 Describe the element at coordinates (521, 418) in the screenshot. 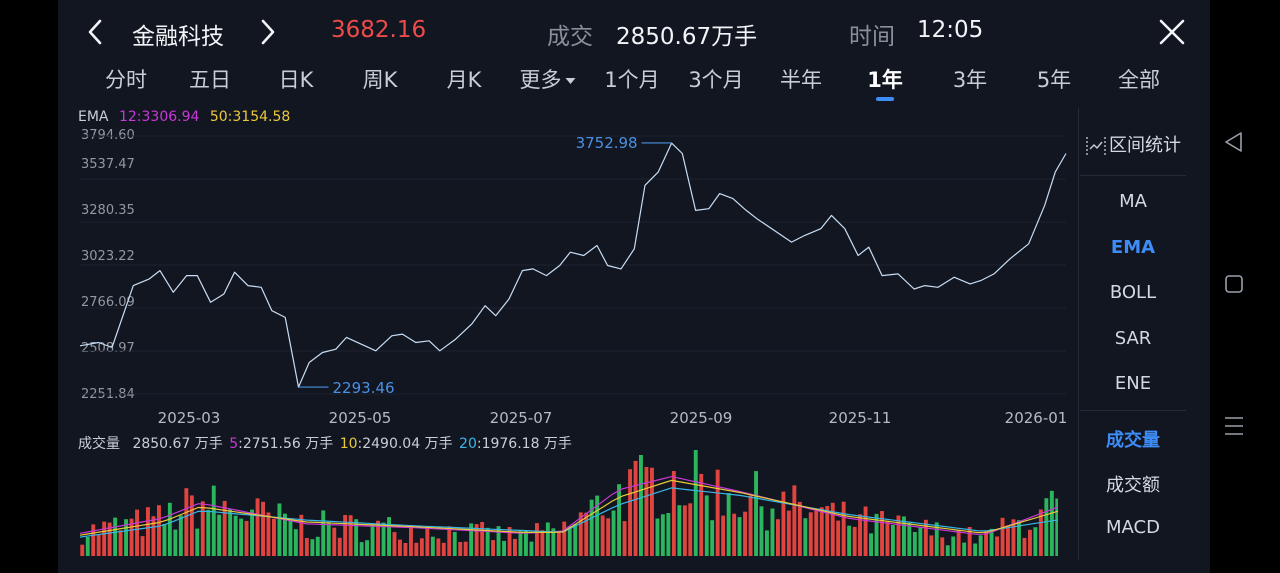

I see `x-tick-label: 2025-07` at that location.